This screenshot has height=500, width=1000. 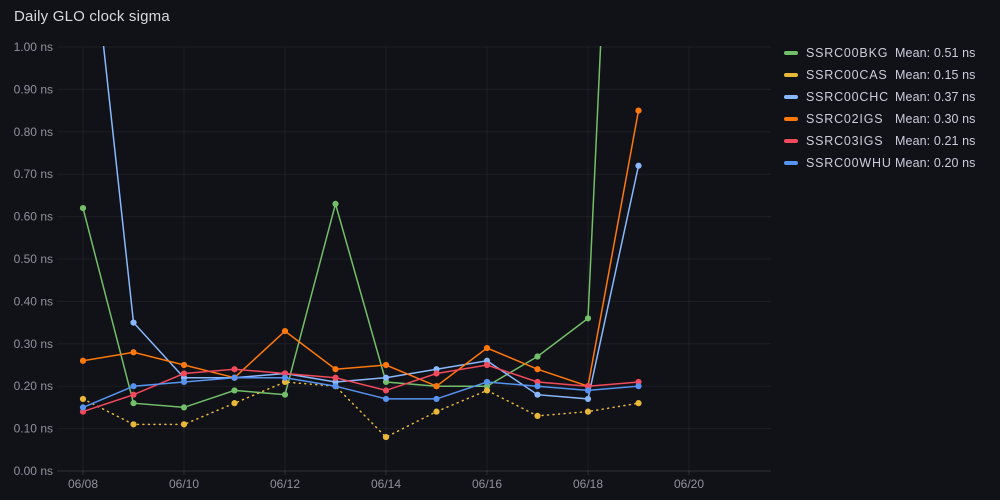 What do you see at coordinates (845, 141) in the screenshot?
I see `legend-series-name: SSRC03IGS` at bounding box center [845, 141].